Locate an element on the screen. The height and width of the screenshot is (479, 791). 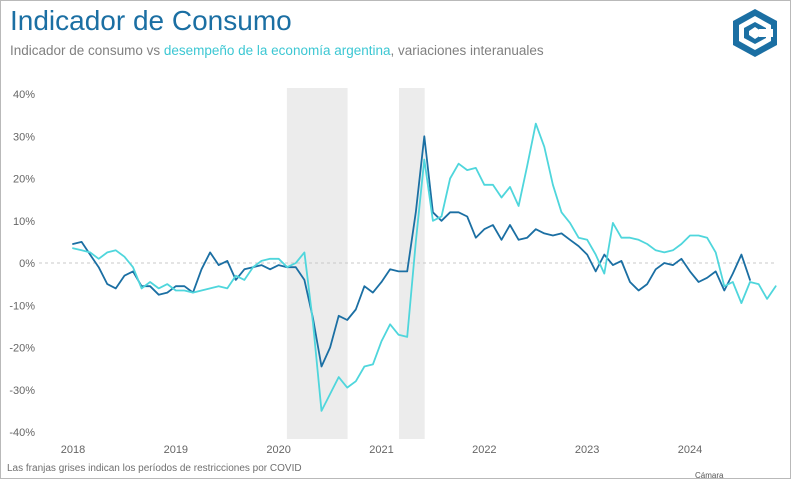
y-tick-label: -10% is located at coordinates (22, 306).